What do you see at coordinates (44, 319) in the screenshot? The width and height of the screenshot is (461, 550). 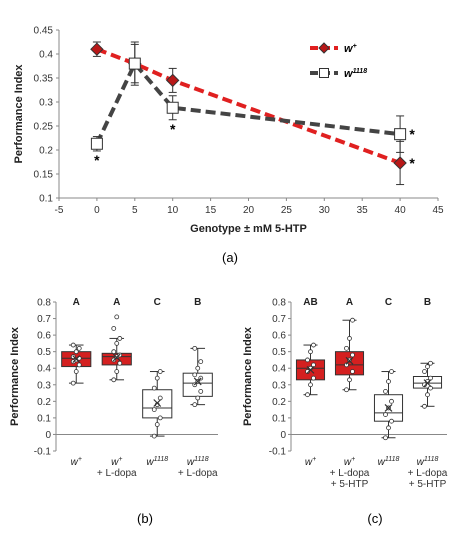 I see `b-y-tick-label: 0.7` at bounding box center [44, 319].